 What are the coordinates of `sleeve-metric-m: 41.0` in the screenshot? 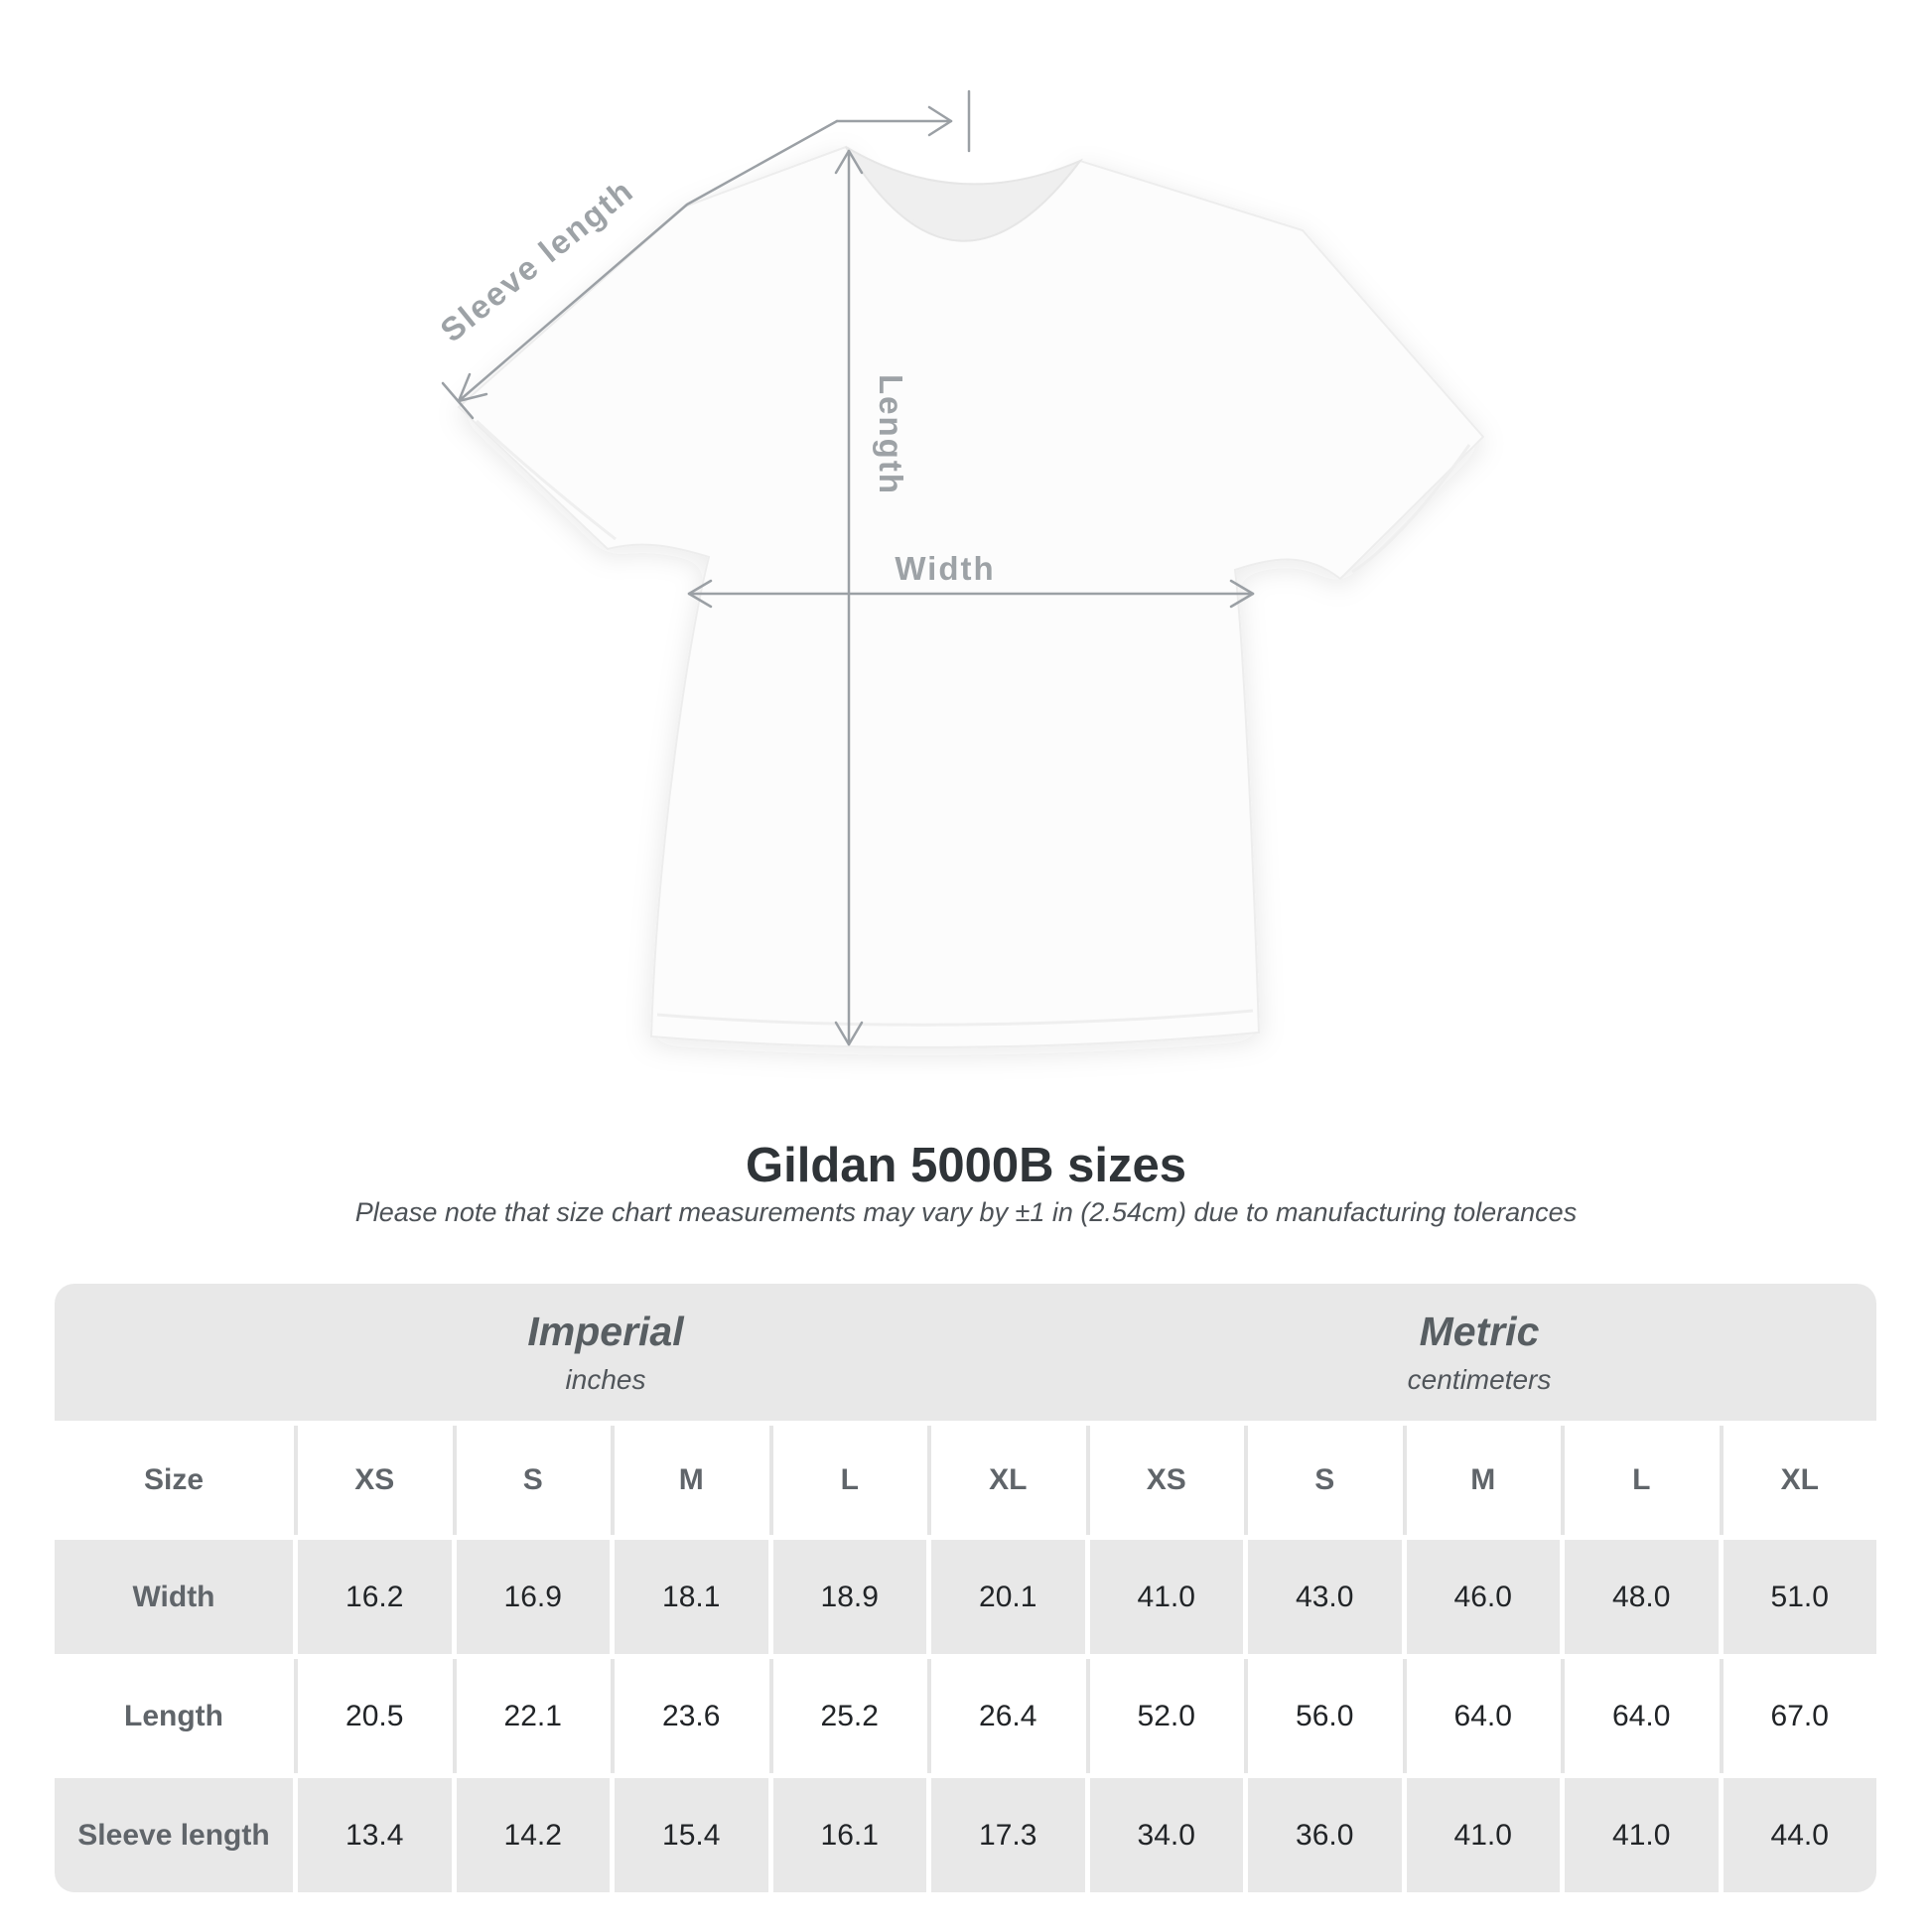 It's located at (1483, 1835).